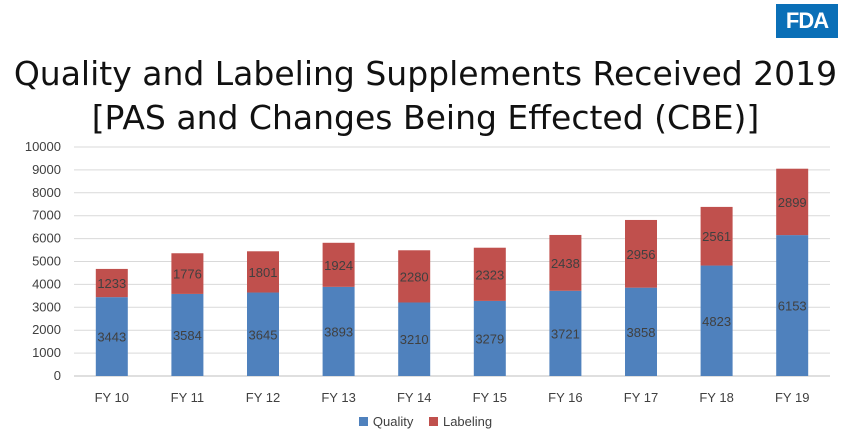 This screenshot has height=437, width=851. Describe the element at coordinates (467, 421) in the screenshot. I see `legend-label-labeling: Labeling` at that location.